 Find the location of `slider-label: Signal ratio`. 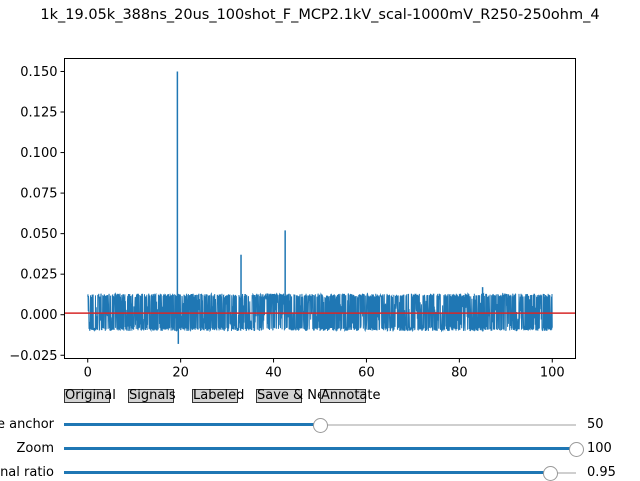

slider-label: Signal ratio is located at coordinates (27, 472).